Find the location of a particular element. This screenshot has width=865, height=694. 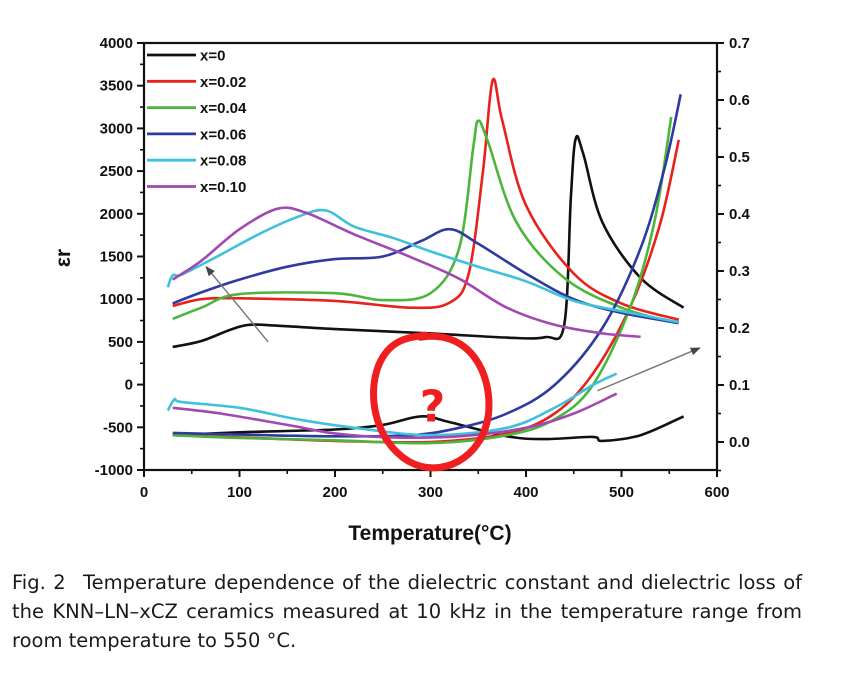

y-axis-title: εr is located at coordinates (63, 258).